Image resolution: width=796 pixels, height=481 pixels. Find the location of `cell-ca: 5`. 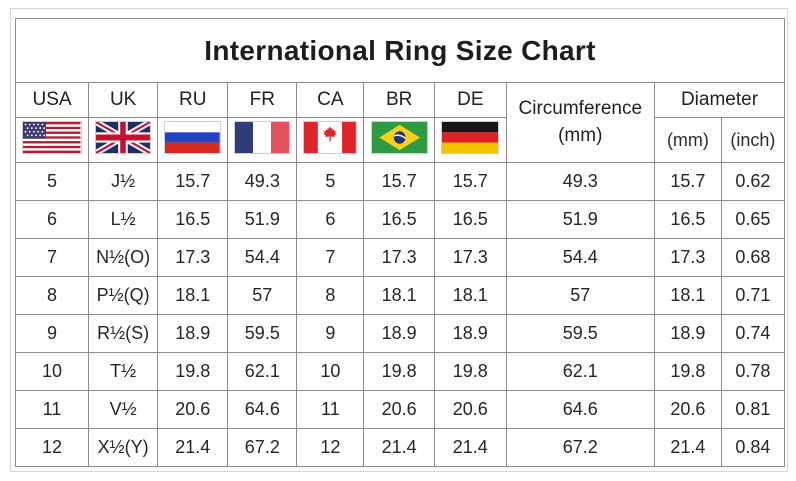

cell-ca: 5 is located at coordinates (330, 181).